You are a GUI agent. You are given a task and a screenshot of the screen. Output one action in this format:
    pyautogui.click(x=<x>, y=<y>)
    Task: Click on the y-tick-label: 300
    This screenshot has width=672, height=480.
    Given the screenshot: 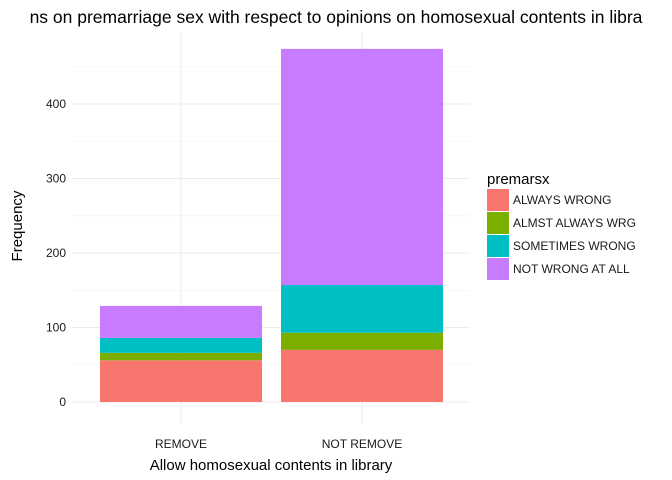 What is the action you would take?
    pyautogui.click(x=56, y=179)
    